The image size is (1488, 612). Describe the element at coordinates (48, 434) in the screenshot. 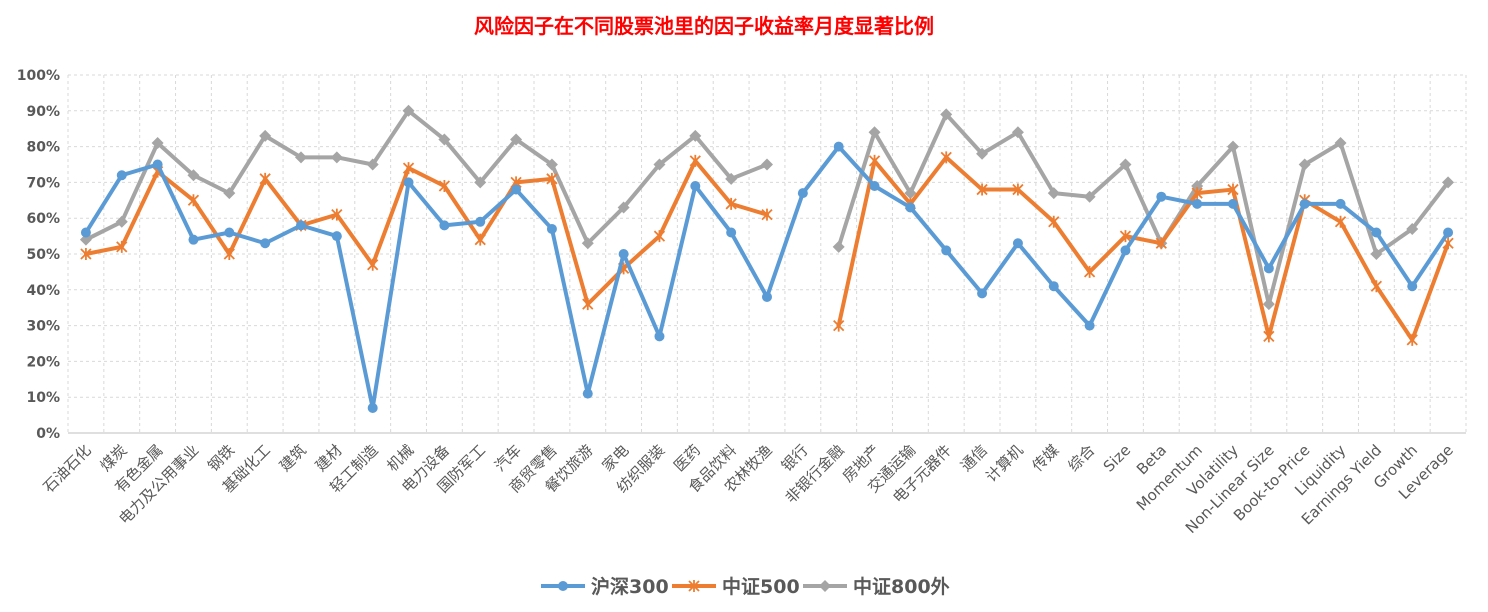

I see `y-tick-label: 0%` at that location.